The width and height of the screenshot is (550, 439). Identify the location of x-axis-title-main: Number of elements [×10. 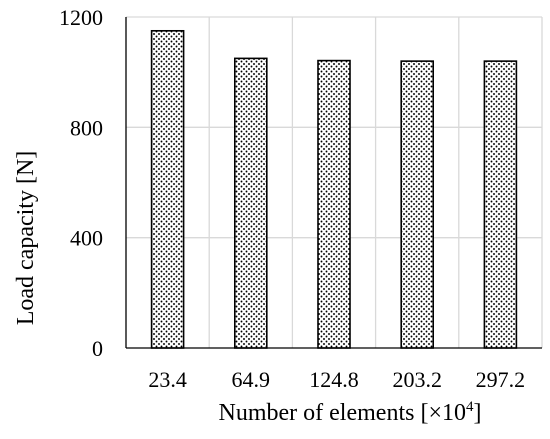
(342, 413).